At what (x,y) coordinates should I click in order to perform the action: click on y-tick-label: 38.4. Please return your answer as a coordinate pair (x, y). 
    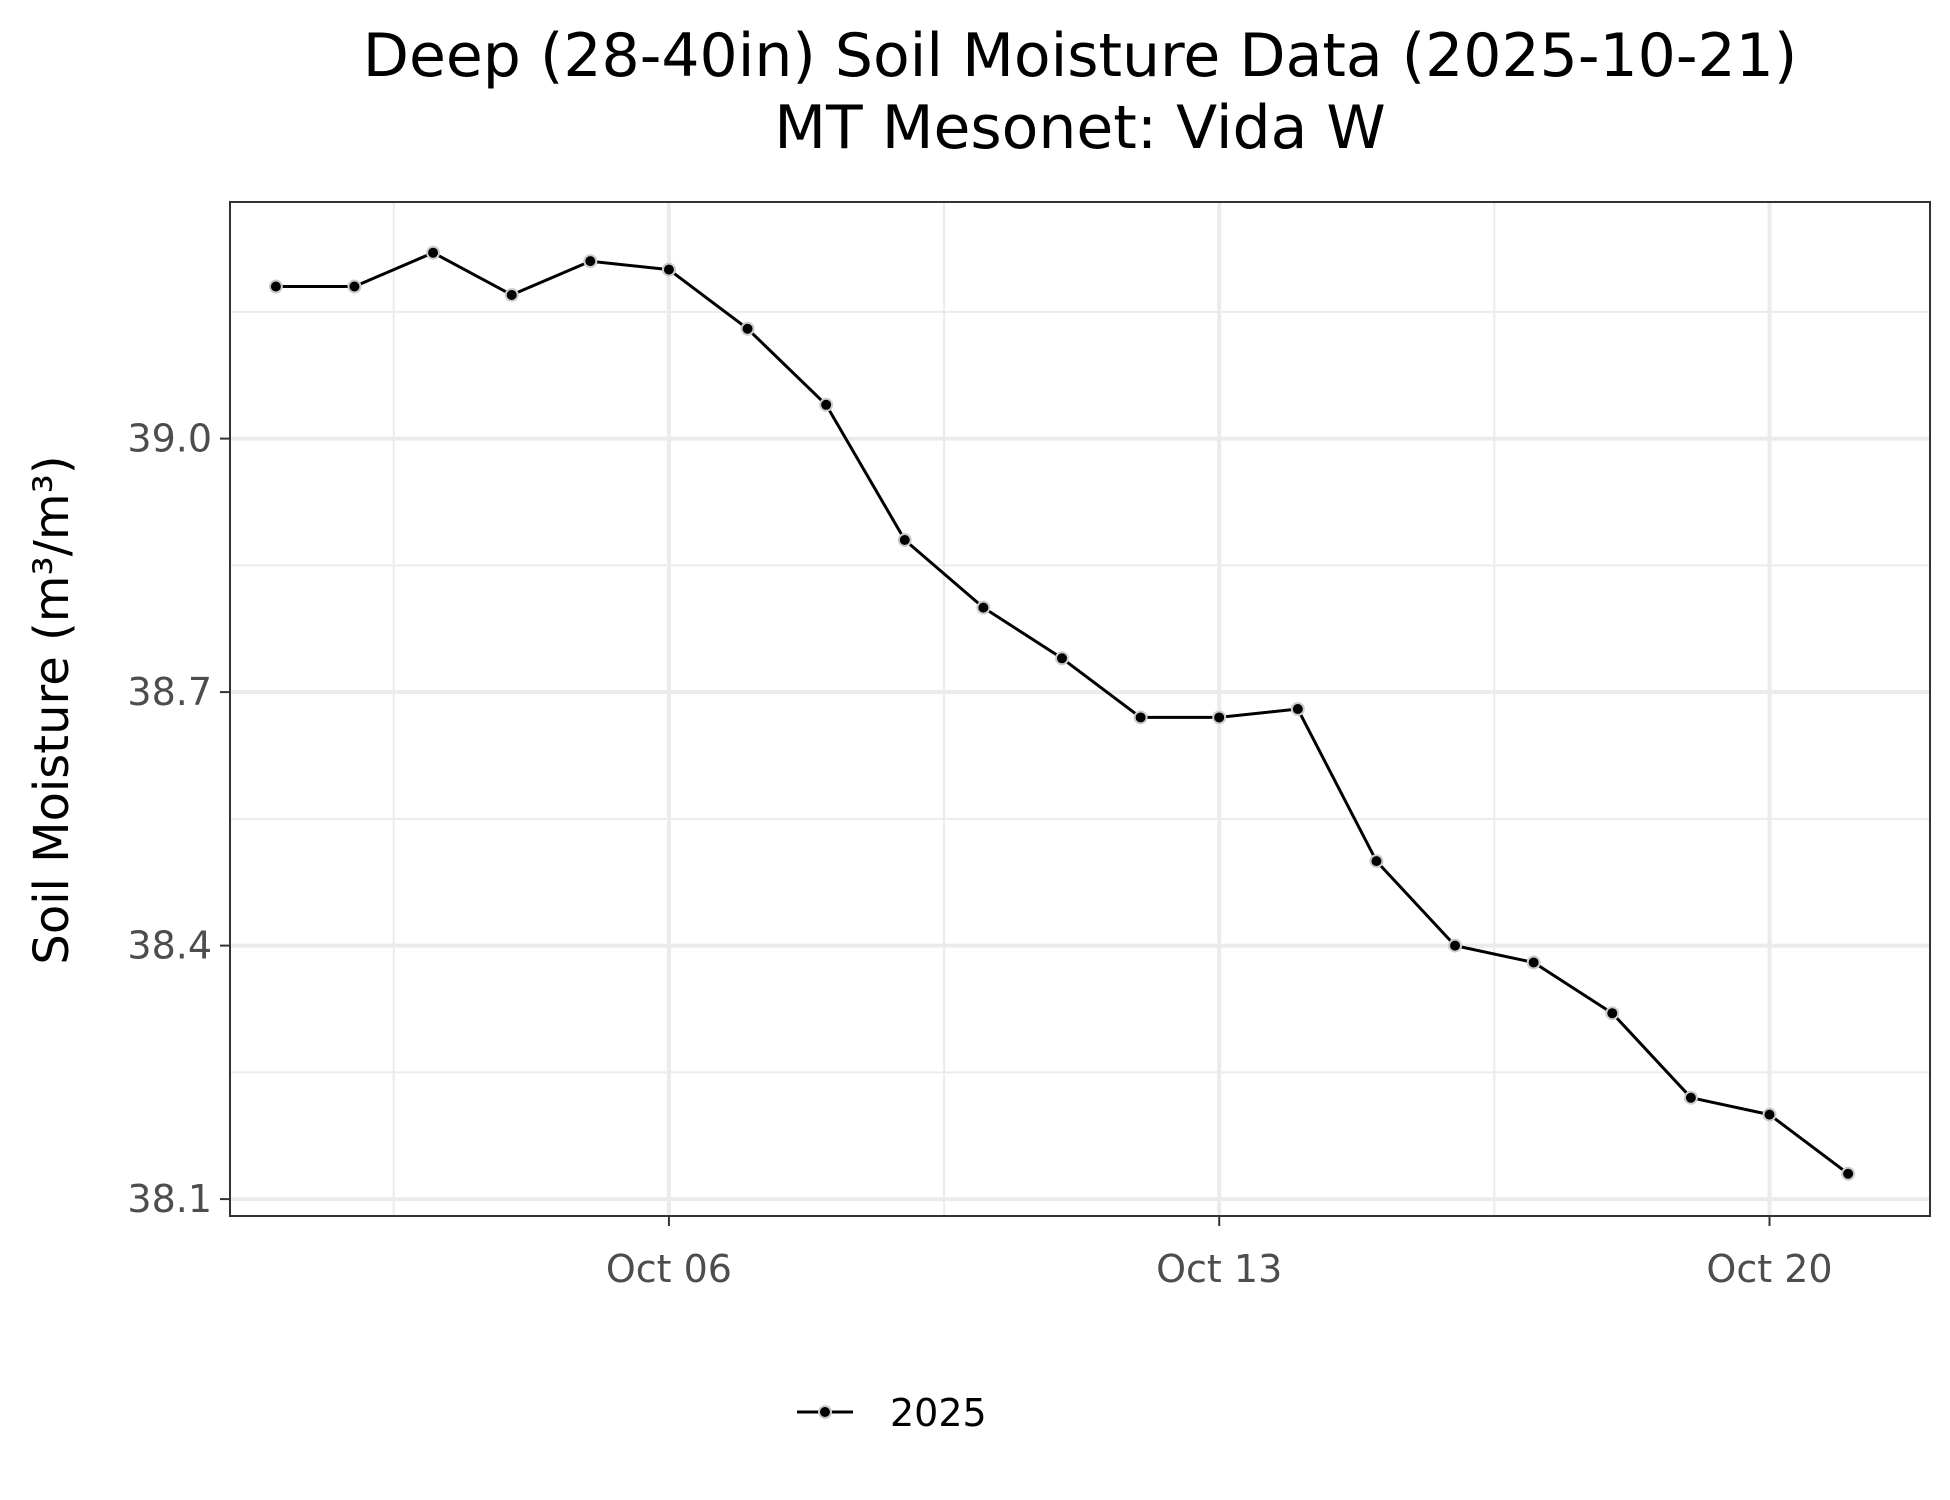
    Looking at the image, I should click on (169, 946).